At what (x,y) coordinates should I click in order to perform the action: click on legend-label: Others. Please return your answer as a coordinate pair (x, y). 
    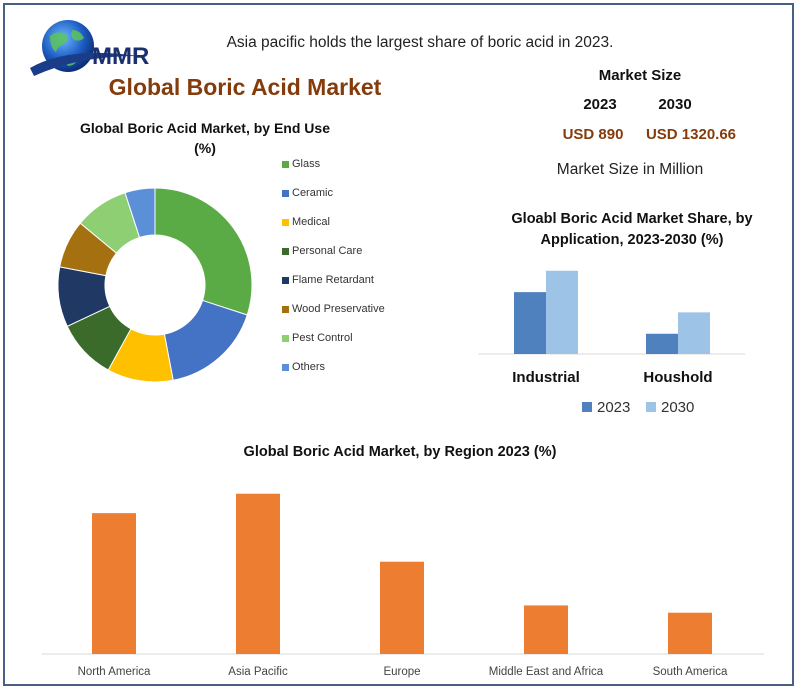
    Looking at the image, I should click on (309, 367).